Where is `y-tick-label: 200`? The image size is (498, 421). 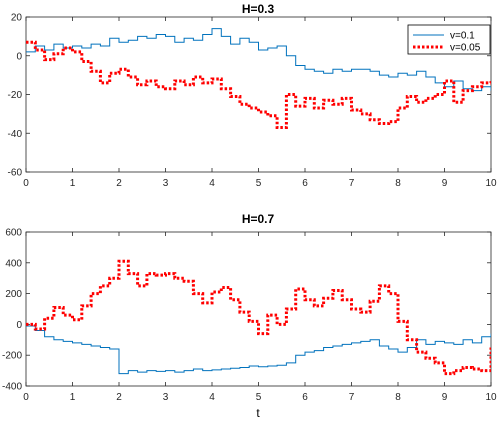
y-tick-label: 200 is located at coordinates (13, 294).